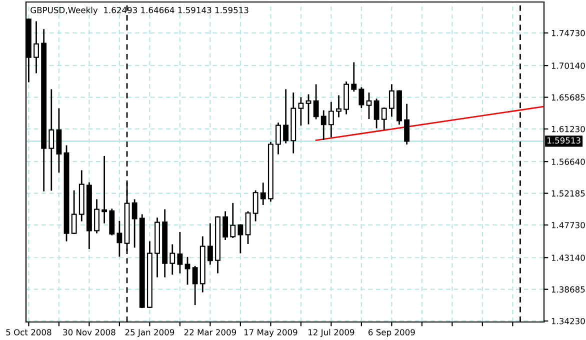  I want to click on y-tick-label: 1.70140, so click(568, 65).